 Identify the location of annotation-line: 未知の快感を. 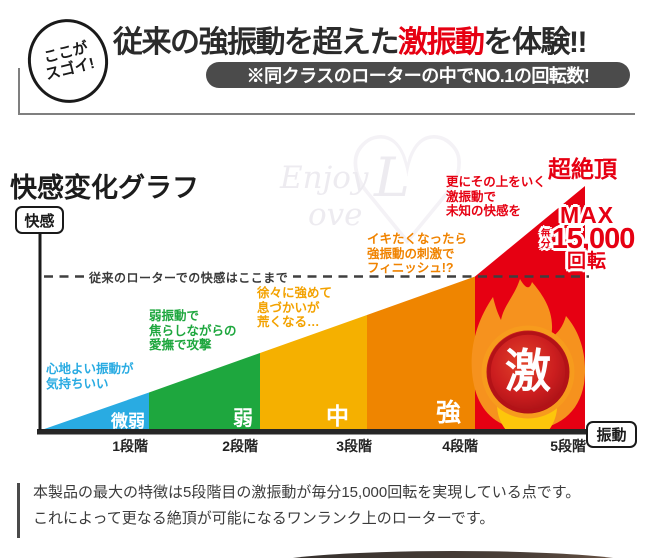
(484, 211).